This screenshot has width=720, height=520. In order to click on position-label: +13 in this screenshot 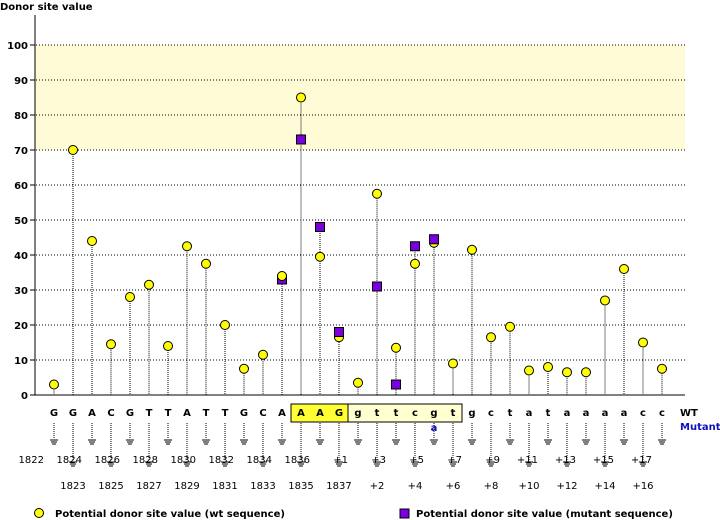, I will do `click(565, 460)`.